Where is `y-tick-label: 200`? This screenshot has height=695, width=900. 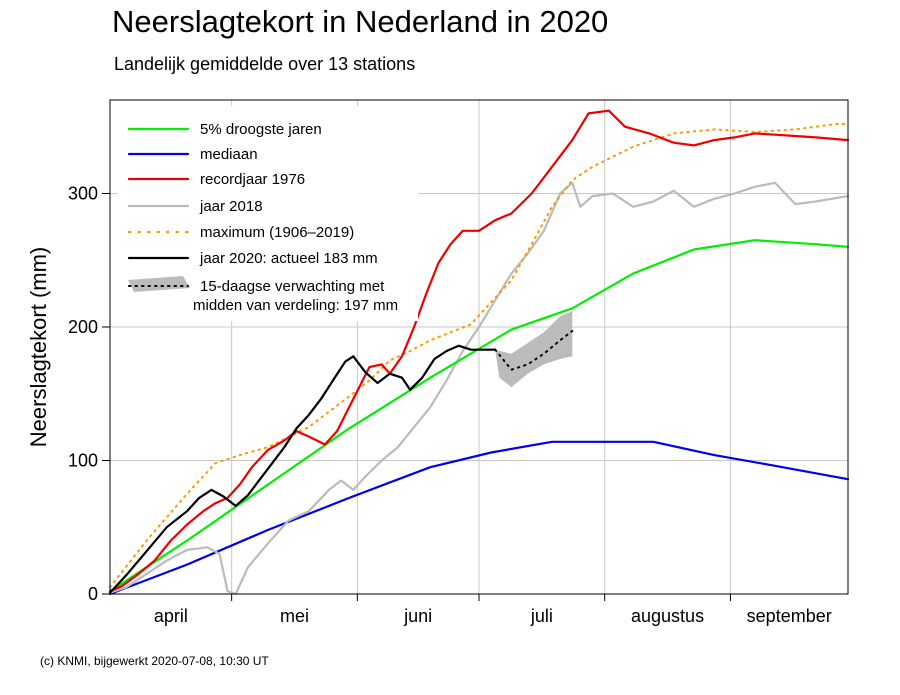
y-tick-label: 200 is located at coordinates (83, 327).